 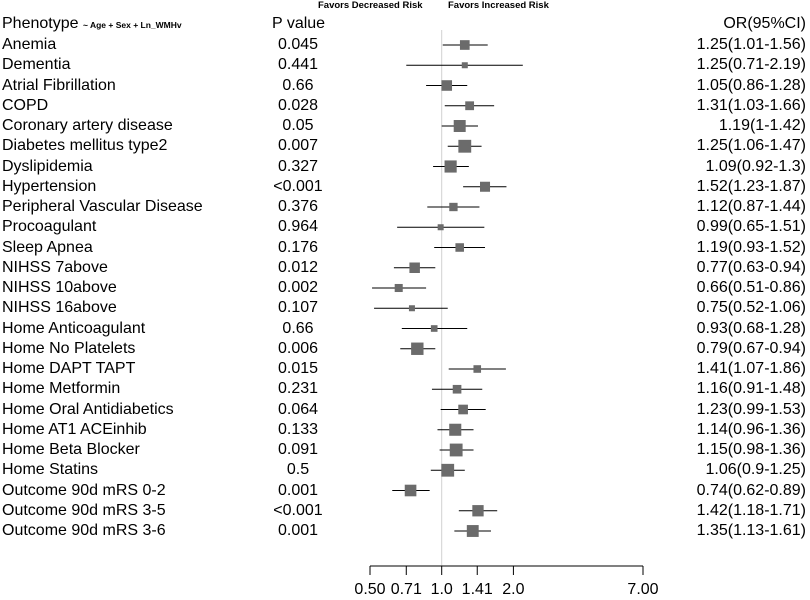 I want to click on row-pvalue: 0.5, so click(x=298, y=470).